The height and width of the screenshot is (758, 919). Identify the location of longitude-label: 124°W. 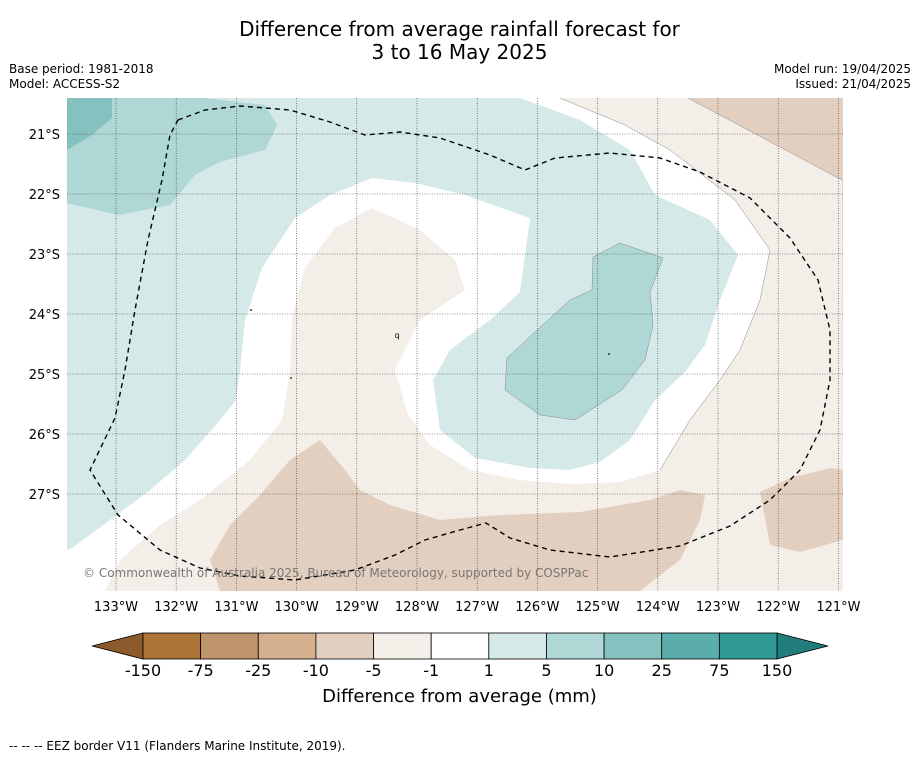
(658, 607).